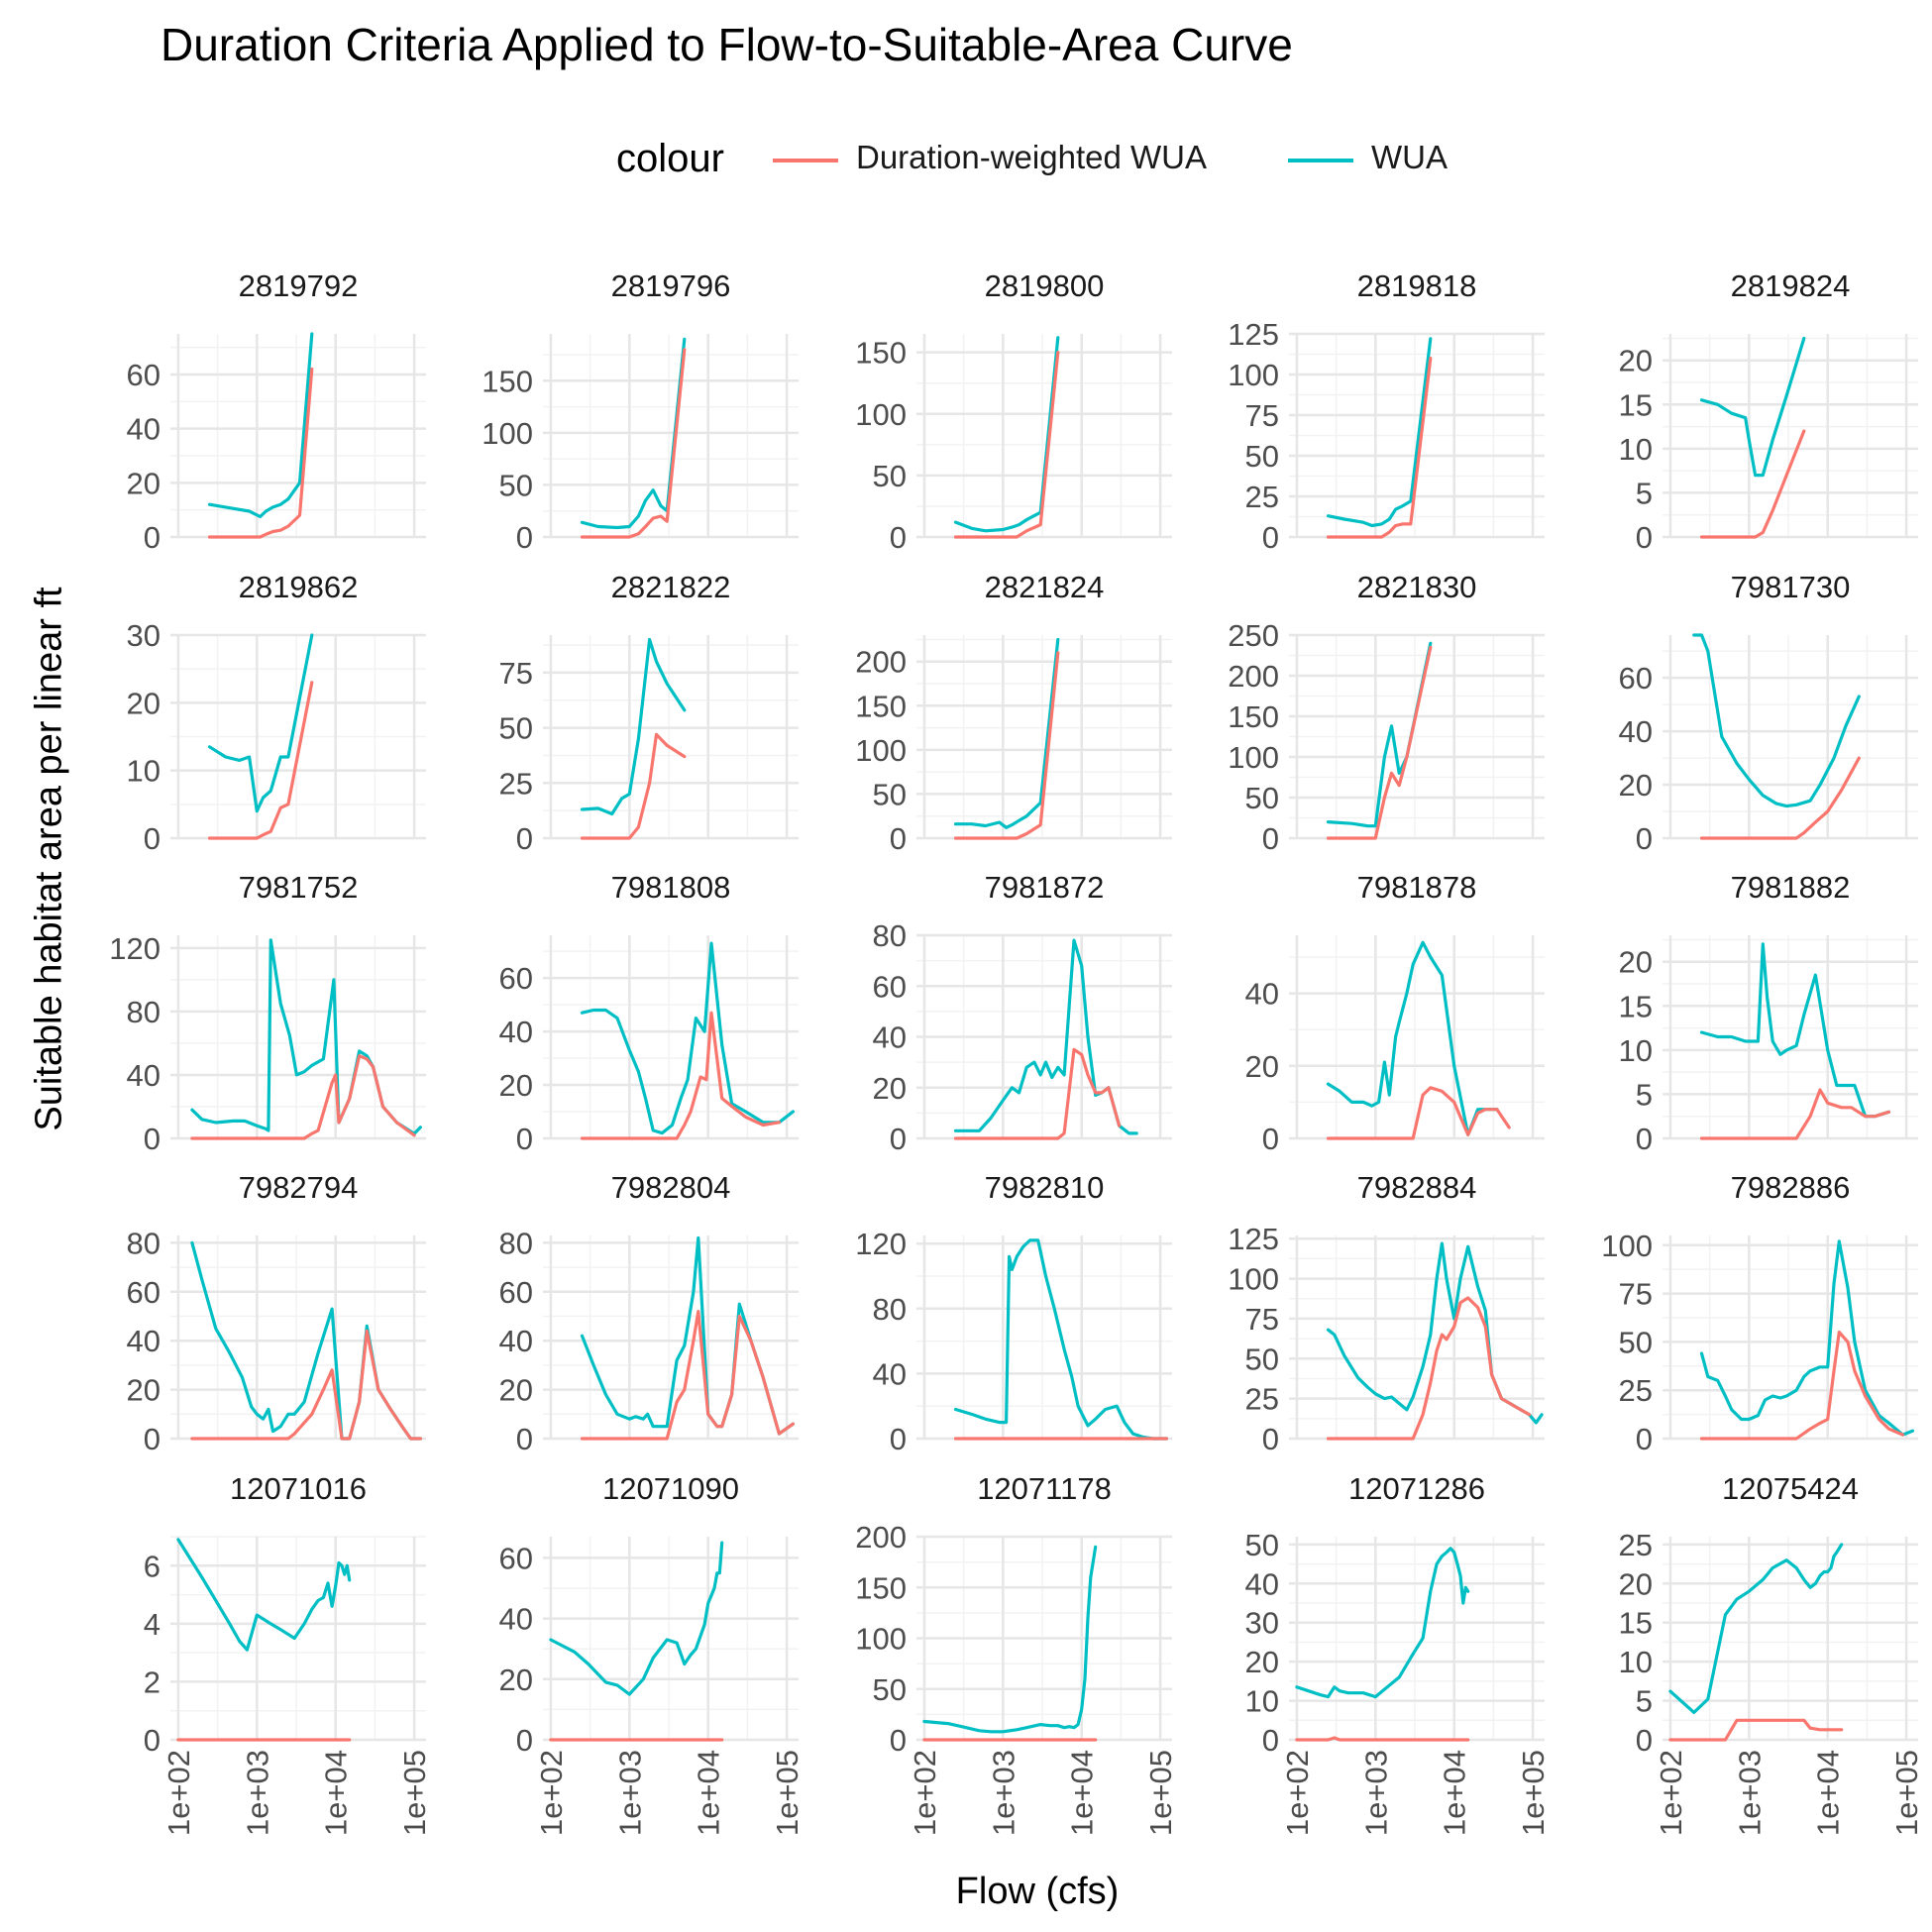 Image resolution: width=1932 pixels, height=1932 pixels. What do you see at coordinates (152, 1566) in the screenshot?
I see `y-tick-label: 6` at bounding box center [152, 1566].